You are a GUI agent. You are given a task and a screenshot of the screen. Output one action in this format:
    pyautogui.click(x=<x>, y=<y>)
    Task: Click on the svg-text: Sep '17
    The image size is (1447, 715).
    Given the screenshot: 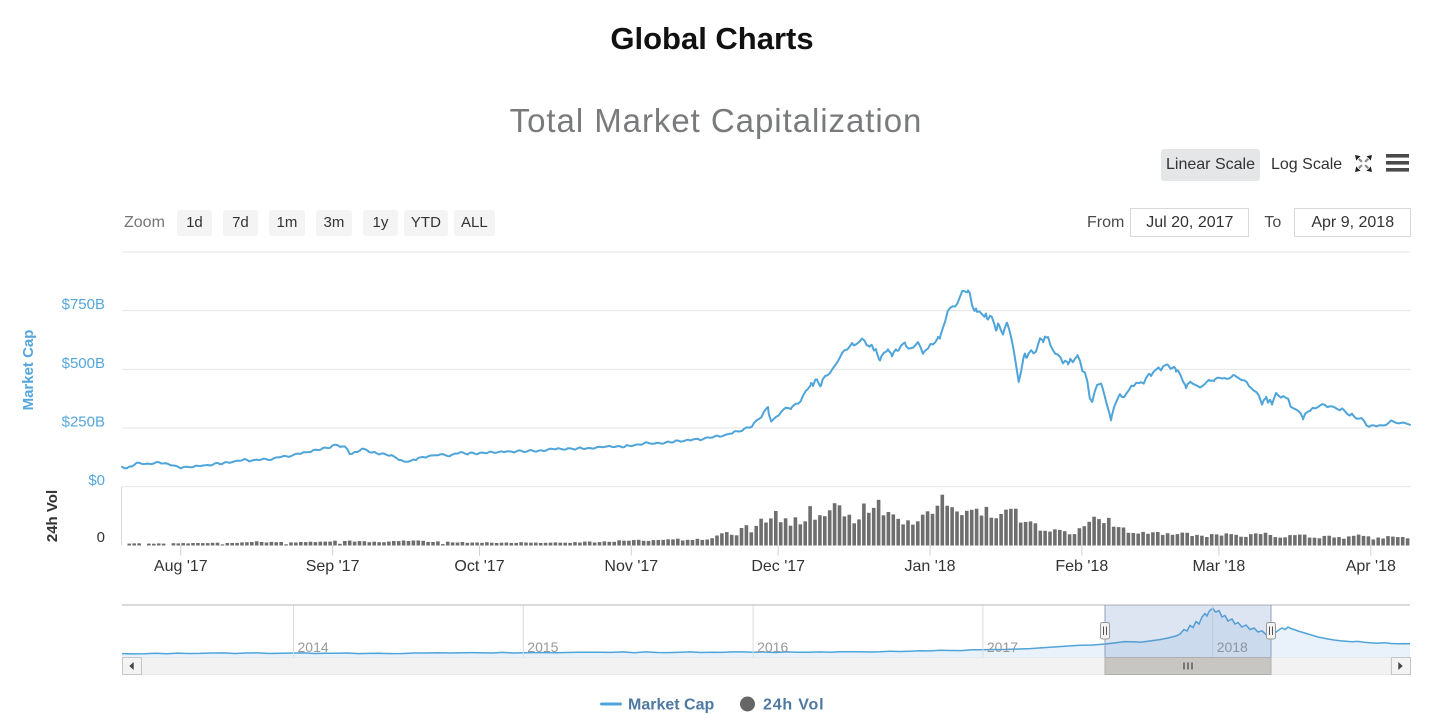 What is the action you would take?
    pyautogui.click(x=333, y=566)
    